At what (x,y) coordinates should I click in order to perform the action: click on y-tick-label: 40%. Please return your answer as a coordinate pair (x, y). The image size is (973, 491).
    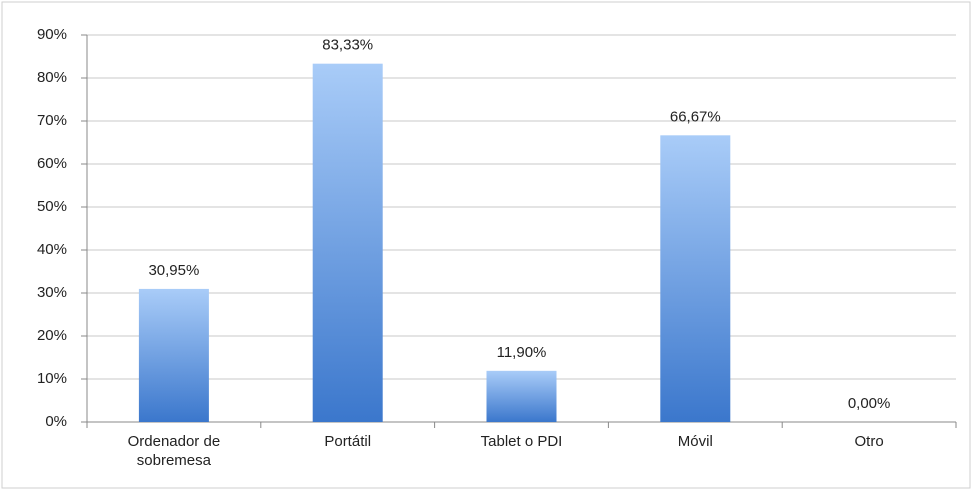
    Looking at the image, I should click on (52, 249).